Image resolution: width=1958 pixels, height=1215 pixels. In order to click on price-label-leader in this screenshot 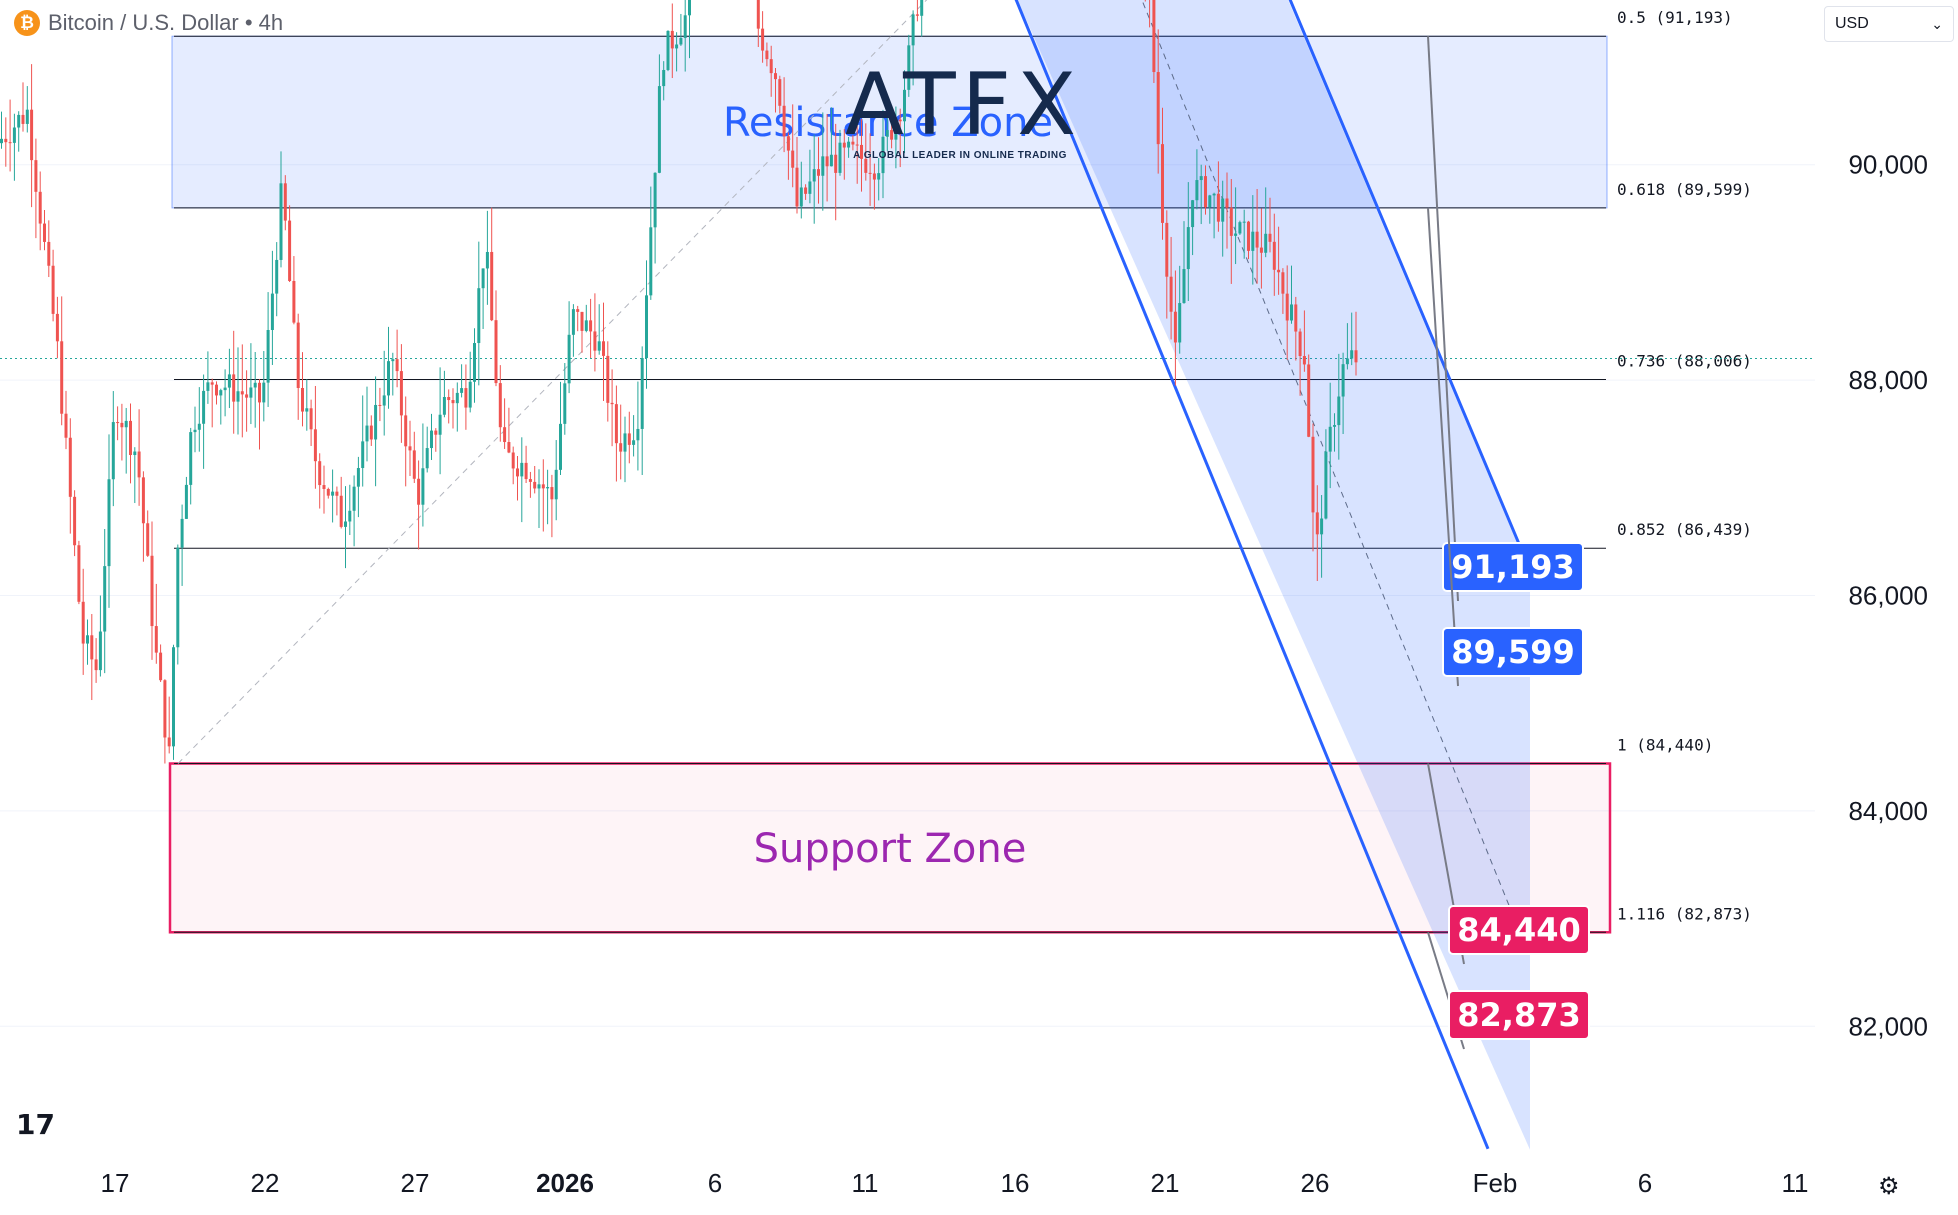, I will do `click(1443, 447)`.